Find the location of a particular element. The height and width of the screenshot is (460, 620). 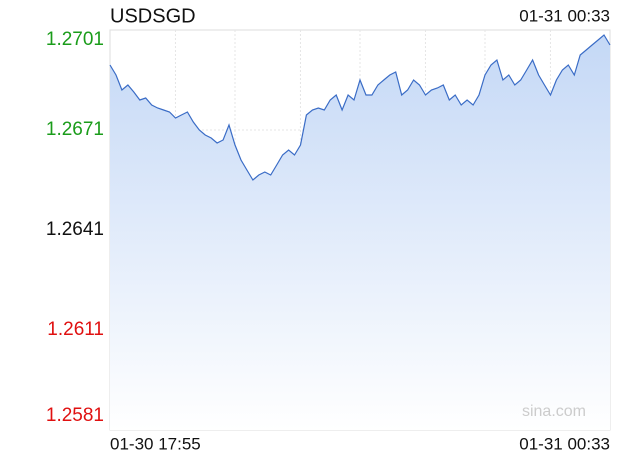

y-tick-label: 1.2671 is located at coordinates (75, 129).